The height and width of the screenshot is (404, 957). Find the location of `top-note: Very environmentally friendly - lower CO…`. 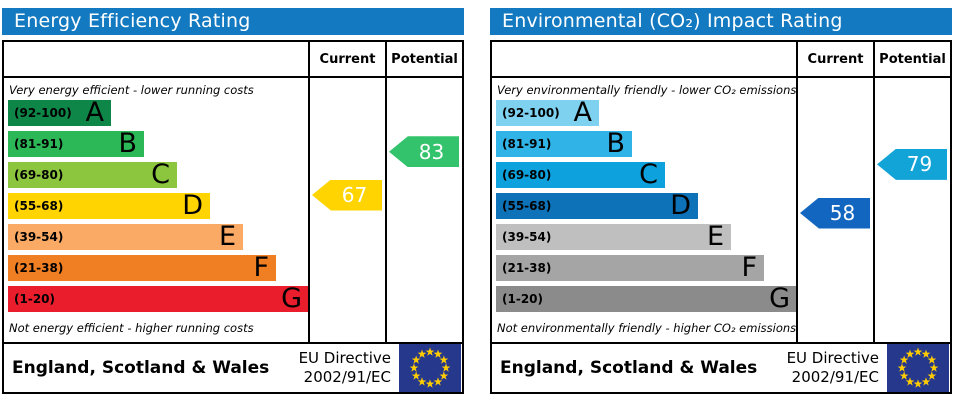

top-note: Very environmentally friendly - lower CO… is located at coordinates (646, 90).